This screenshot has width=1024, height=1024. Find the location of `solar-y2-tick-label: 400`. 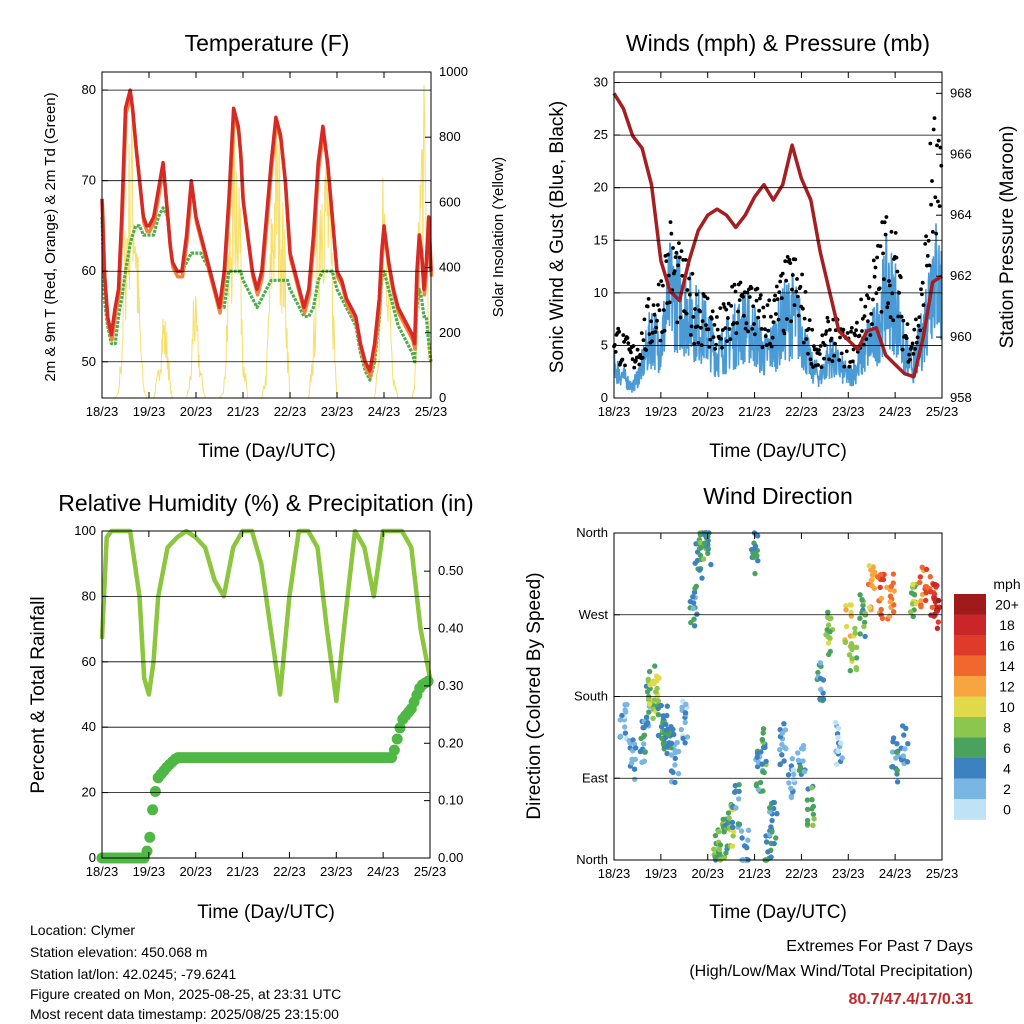

solar-y2-tick-label: 400 is located at coordinates (450, 267).